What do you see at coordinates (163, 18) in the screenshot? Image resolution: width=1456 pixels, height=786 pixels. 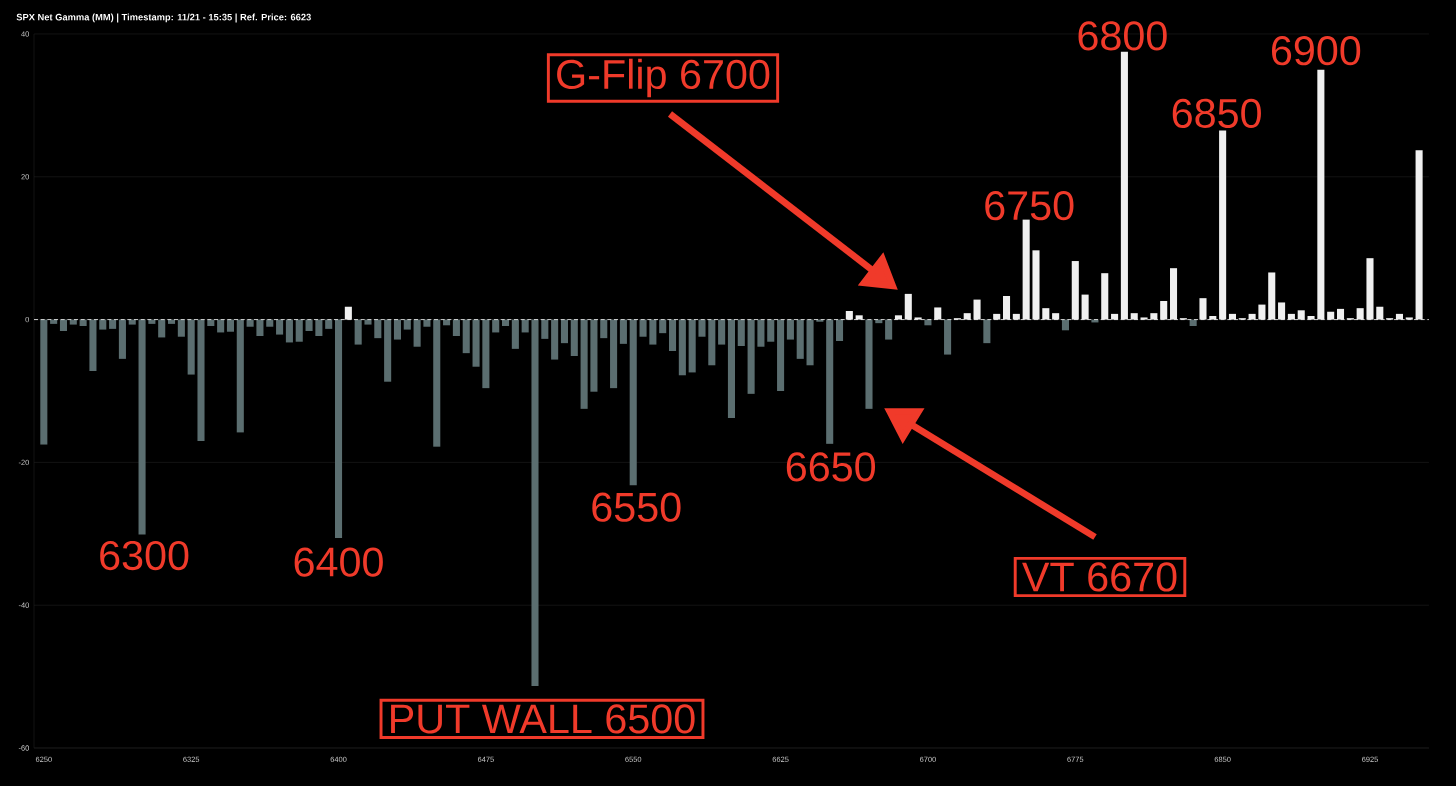 I see `chart-title: SPX Net Gamma (MM) | Timestamp: 11/21 - 15:35 | Ref. Price: 6623` at bounding box center [163, 18].